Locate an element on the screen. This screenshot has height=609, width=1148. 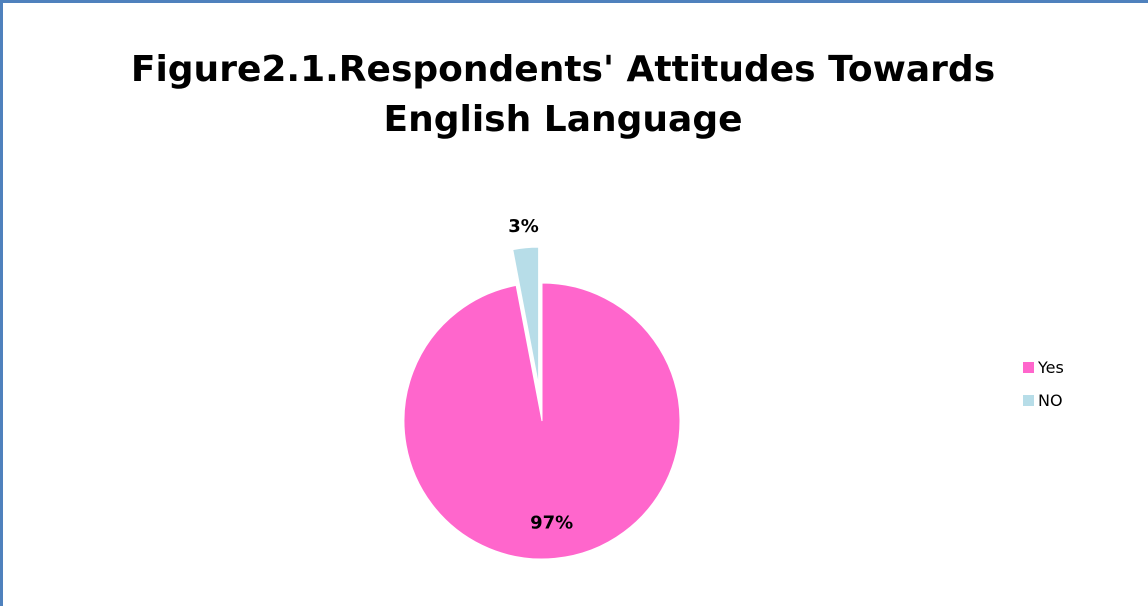
legend-label-no: NO is located at coordinates (1050, 400).